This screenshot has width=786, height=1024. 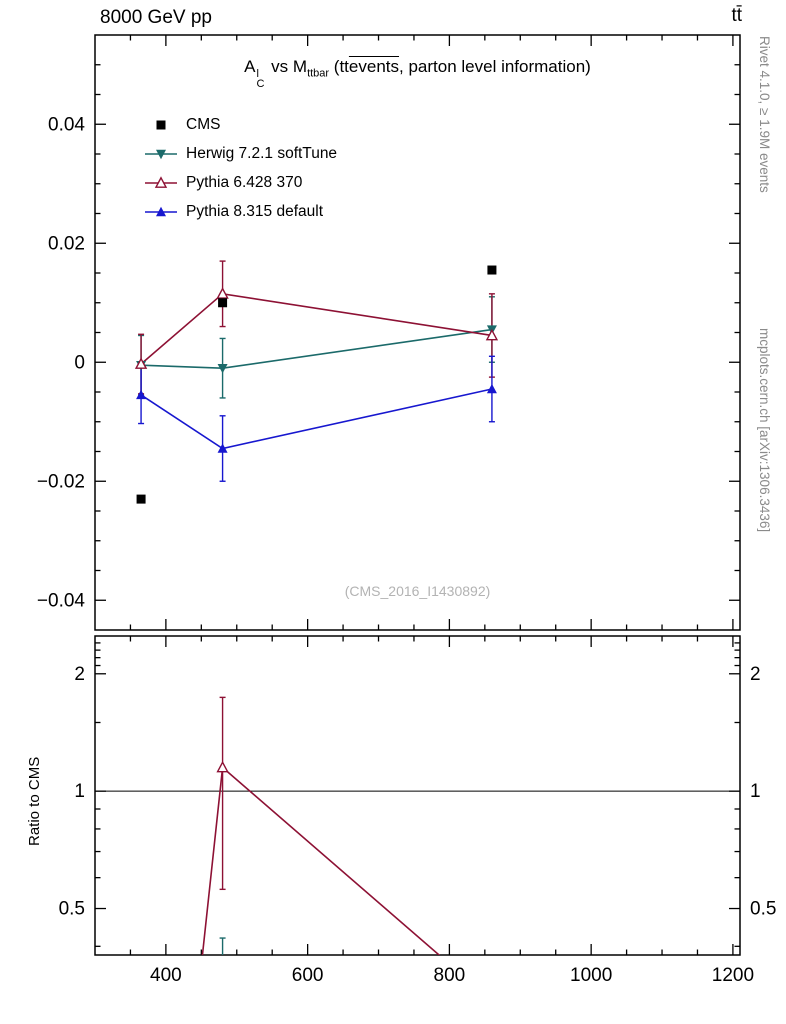 I want to click on legend-item-herwig: Herwig 7.2.1 softTune, so click(x=240, y=153).